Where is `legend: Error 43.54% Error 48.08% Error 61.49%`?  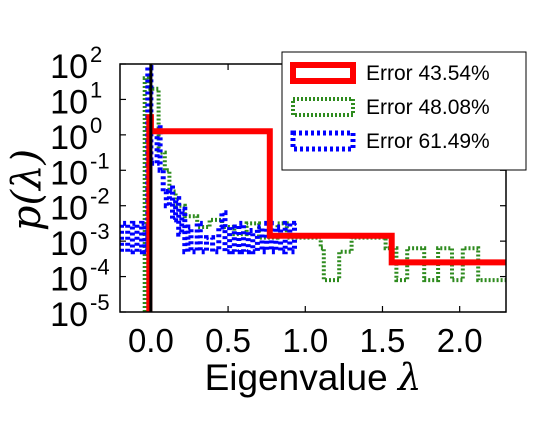
legend: Error 43.54% Error 48.08% Error 61.49% is located at coordinates (404, 111).